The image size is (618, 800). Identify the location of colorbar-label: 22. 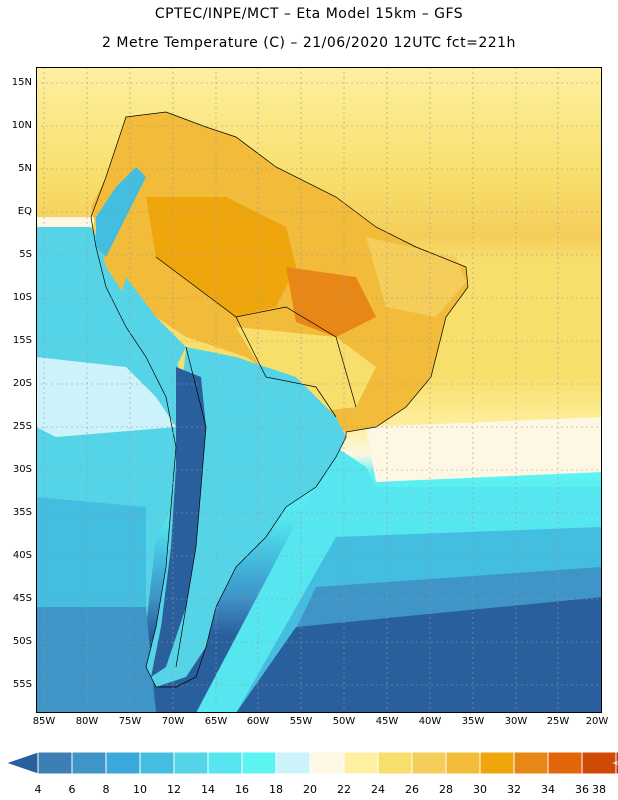
(344, 789).